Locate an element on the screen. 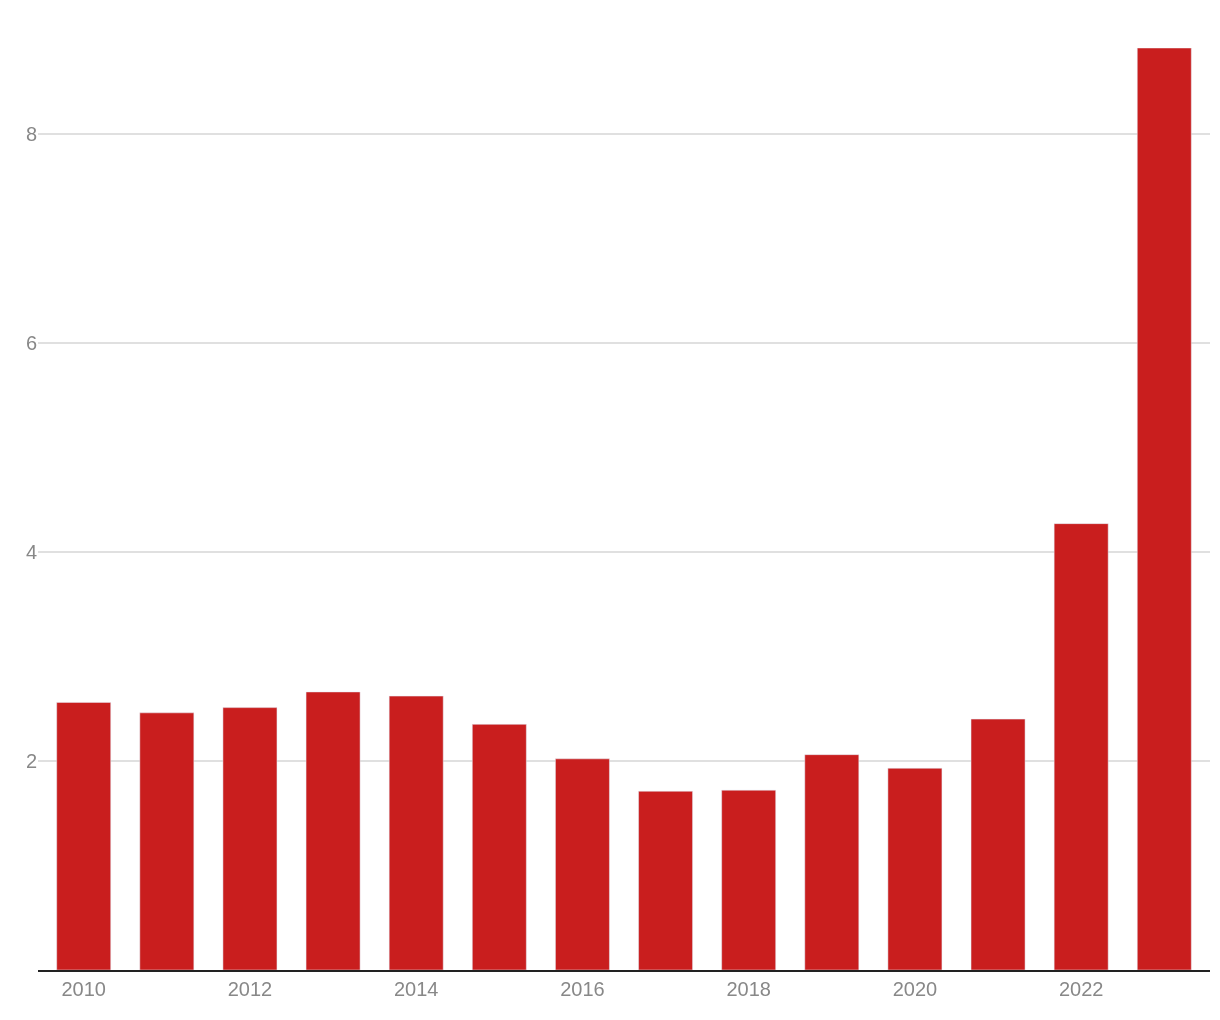 This screenshot has height=1020, width=1220. y-tick-label: 8 is located at coordinates (31, 133).